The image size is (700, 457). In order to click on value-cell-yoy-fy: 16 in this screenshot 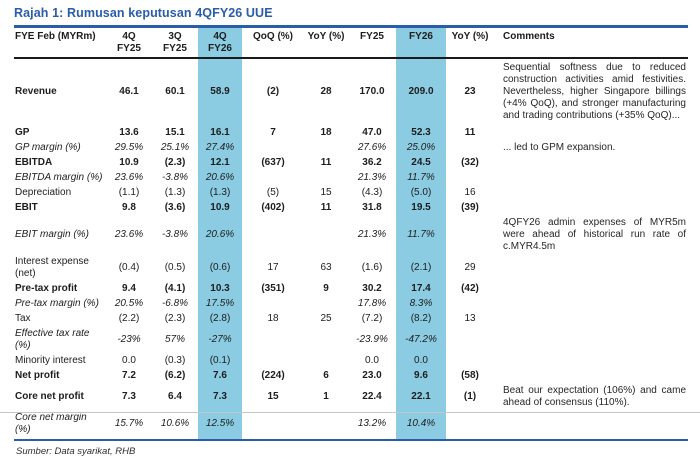, I will do `click(470, 192)`.